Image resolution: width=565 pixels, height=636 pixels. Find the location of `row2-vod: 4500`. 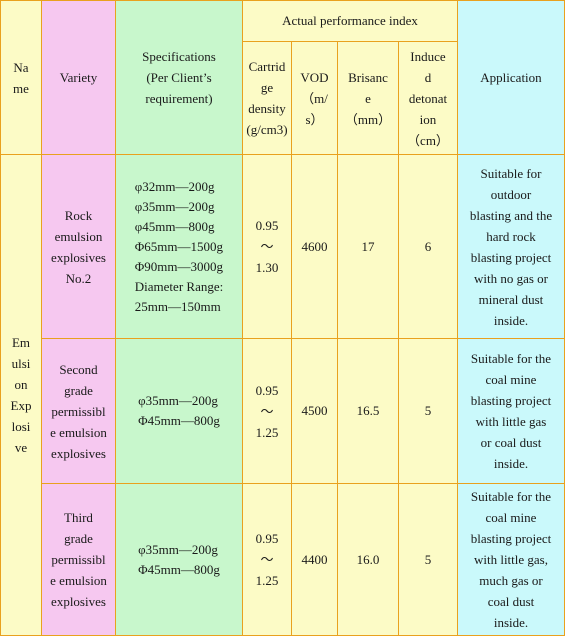

row2-vod: 4500 is located at coordinates (314, 411).